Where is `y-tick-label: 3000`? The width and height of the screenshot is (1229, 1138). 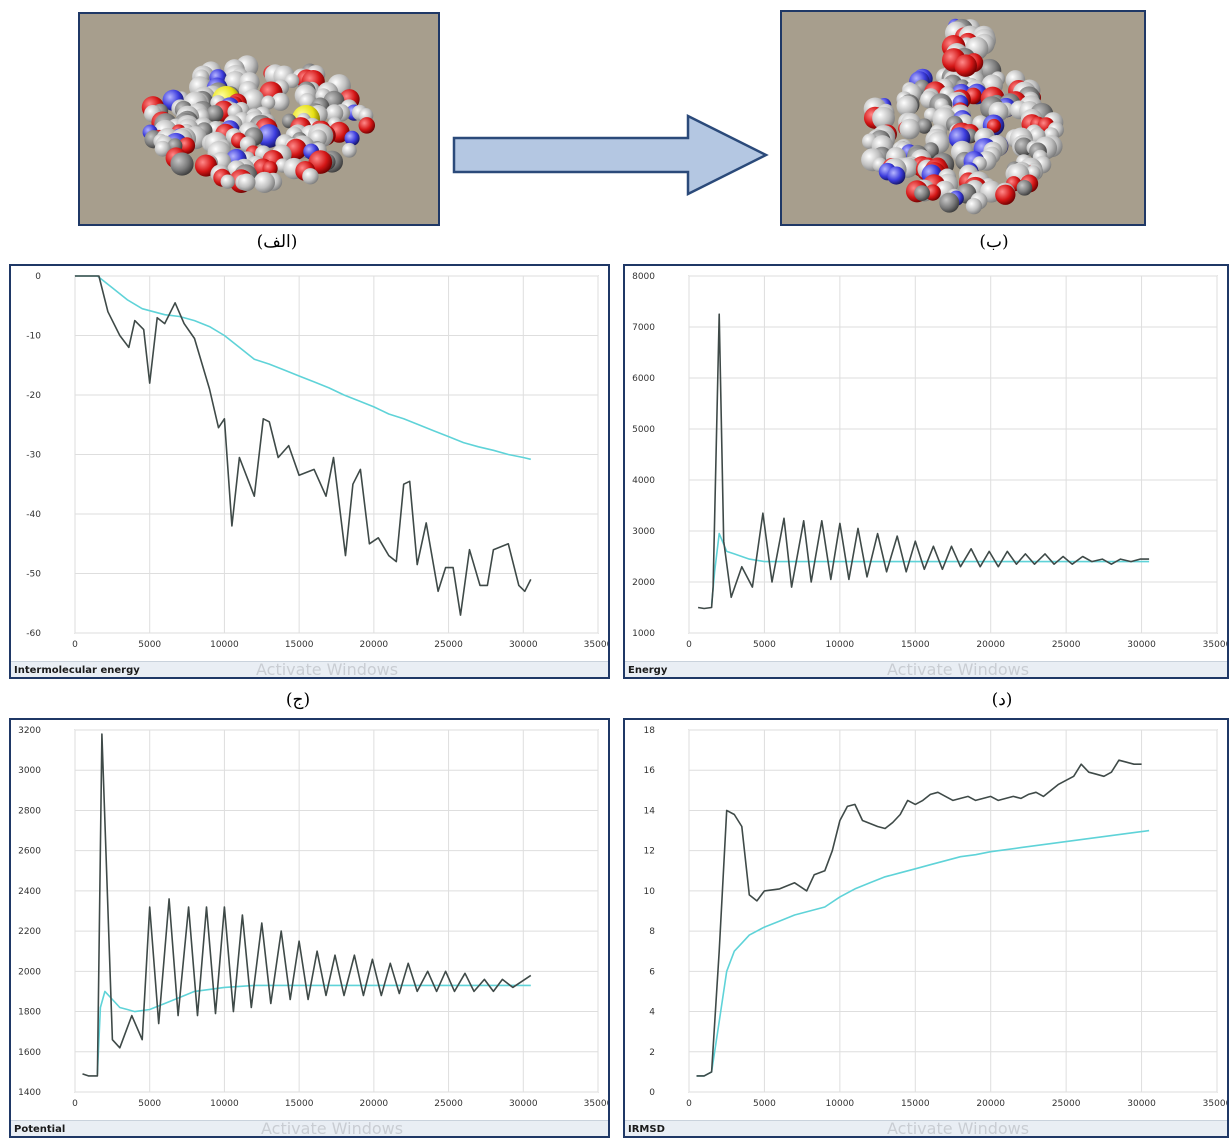
y-tick-label: 3000 is located at coordinates (29, 771).